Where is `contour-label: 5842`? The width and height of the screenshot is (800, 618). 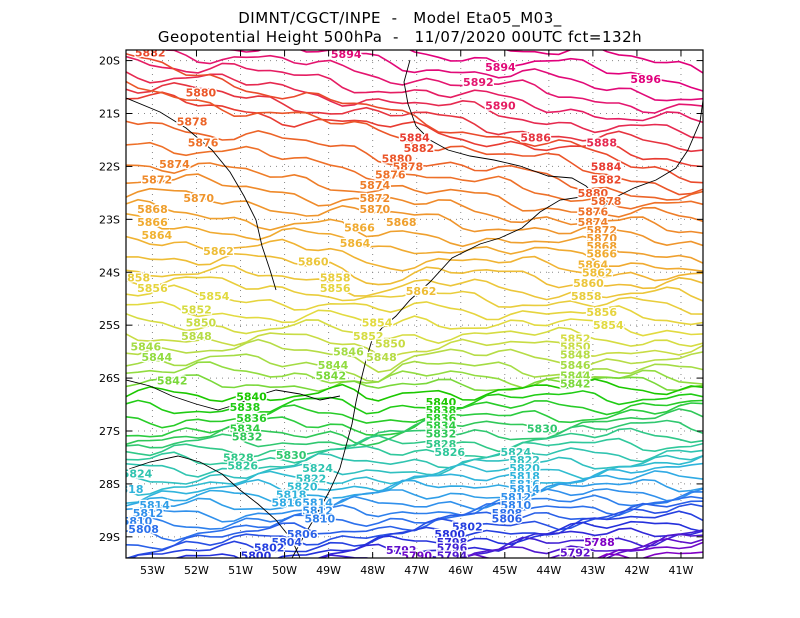
contour-label: 5842 is located at coordinates (172, 381).